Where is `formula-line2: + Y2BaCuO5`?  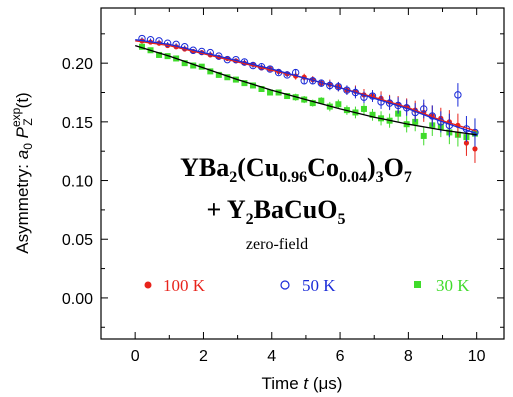 formula-line2: + Y2BaCuO5 is located at coordinates (276, 211).